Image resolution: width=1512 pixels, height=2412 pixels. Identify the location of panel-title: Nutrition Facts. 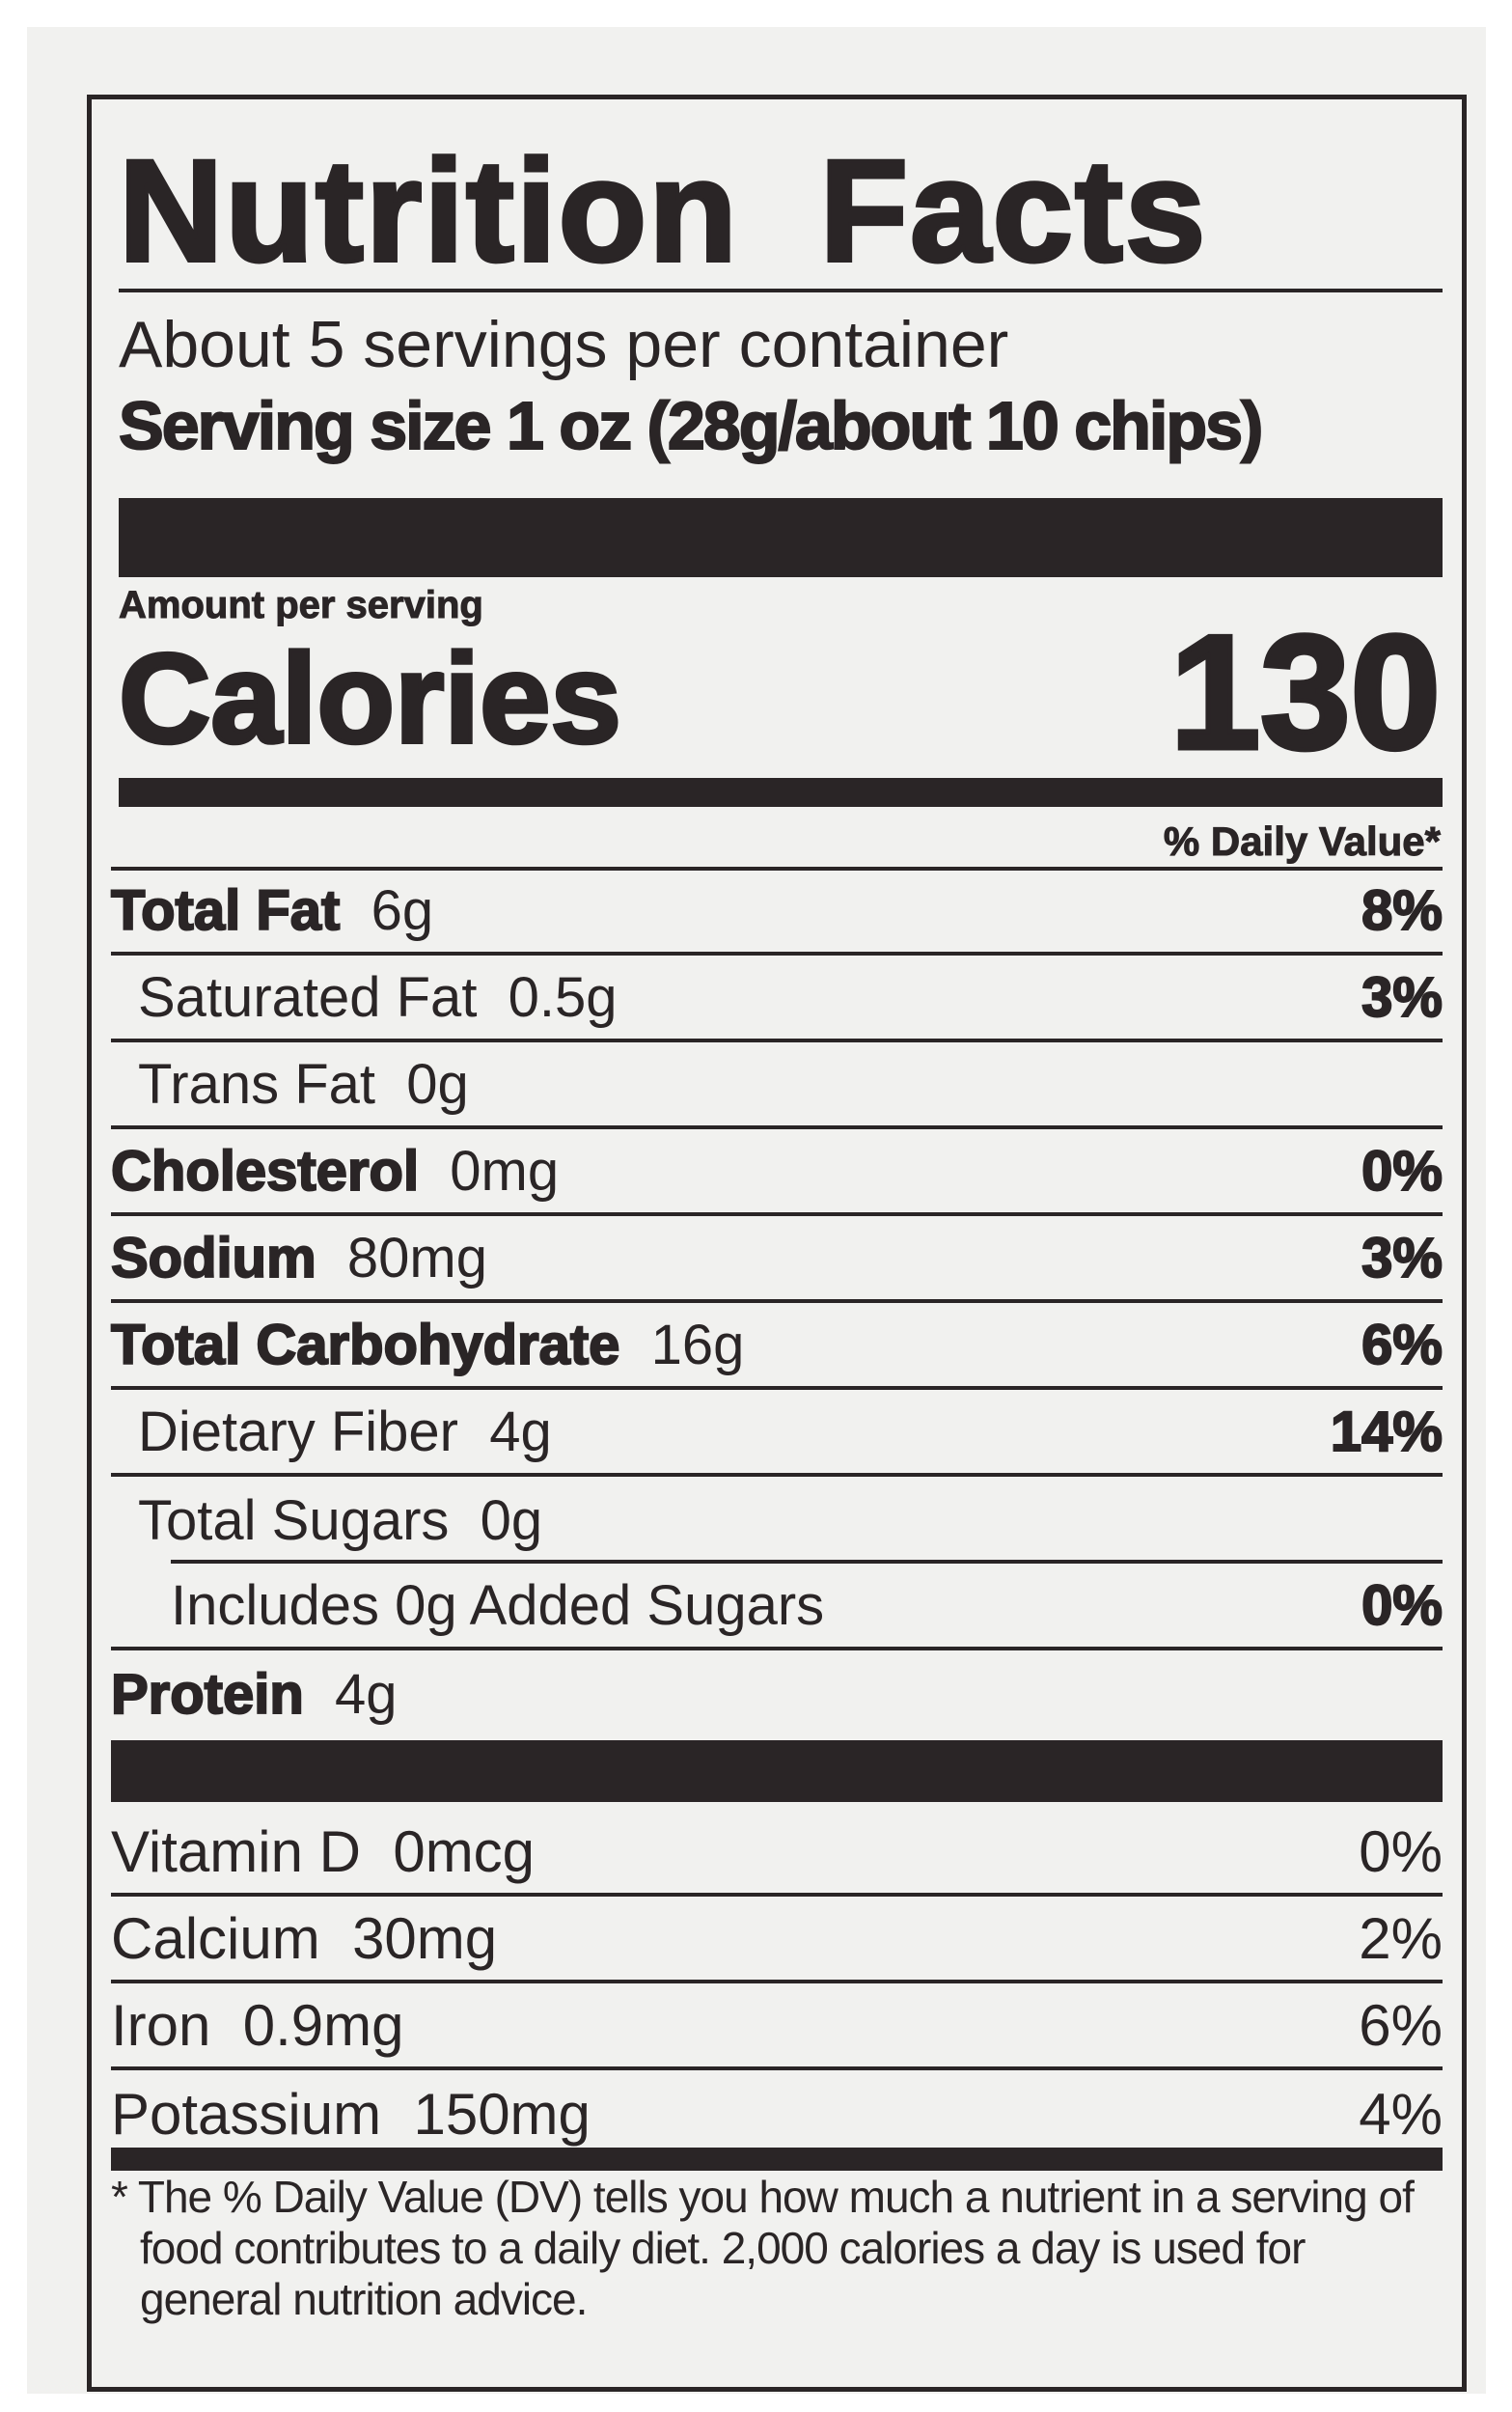
(662, 210).